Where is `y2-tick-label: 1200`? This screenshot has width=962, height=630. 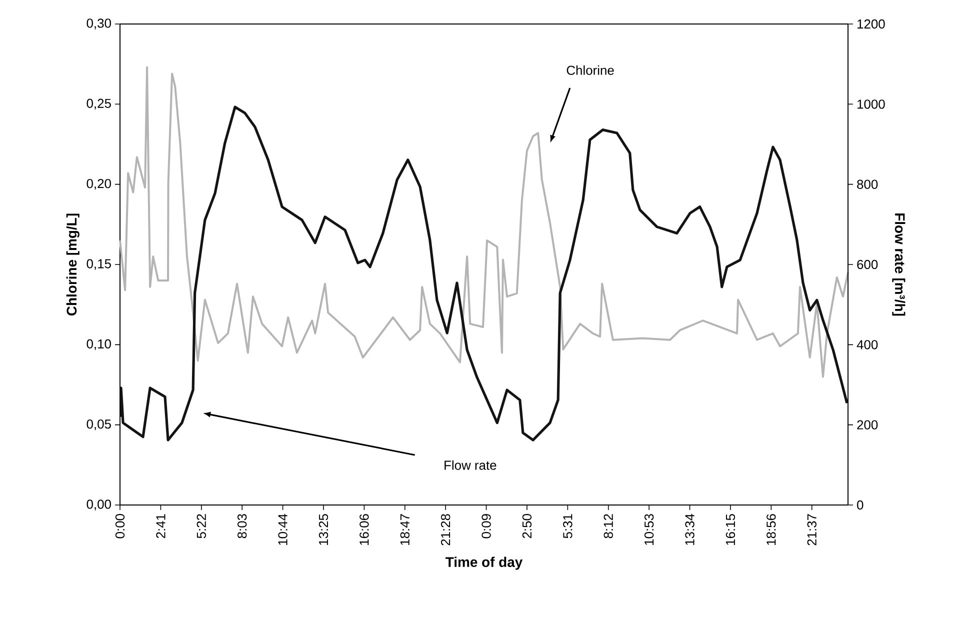
y2-tick-label: 1200 is located at coordinates (871, 24).